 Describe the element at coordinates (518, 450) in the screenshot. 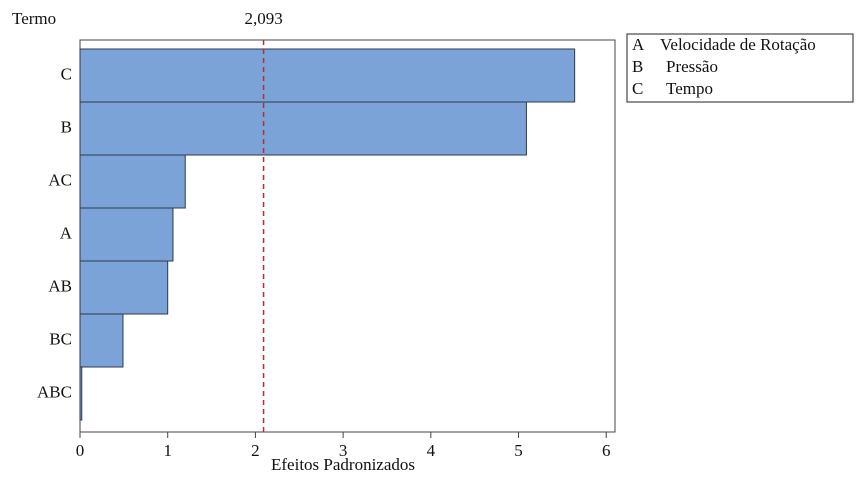

I see `x-tick-label: 5` at that location.